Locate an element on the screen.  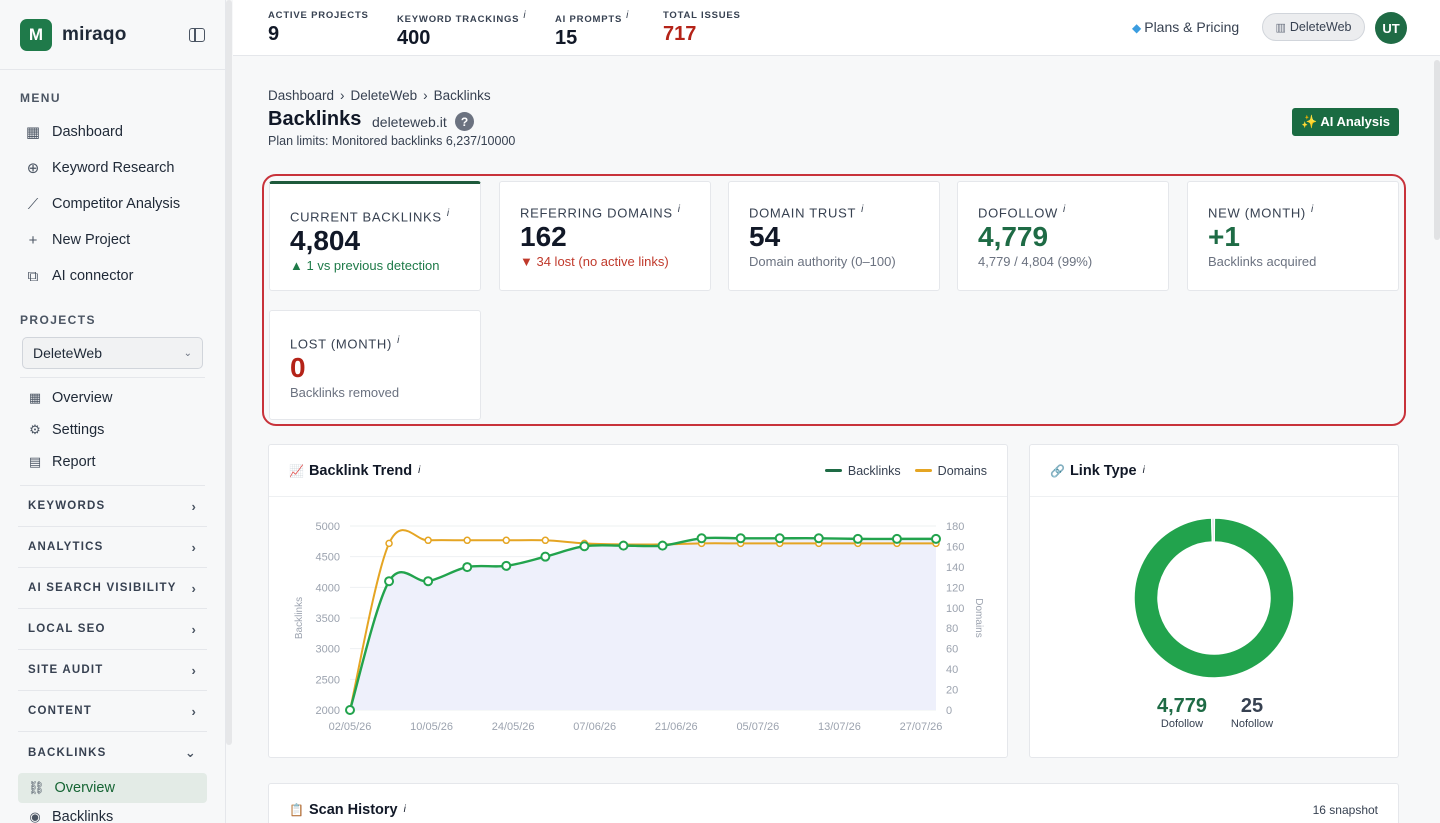
logo-icon: M is located at coordinates (36, 34).